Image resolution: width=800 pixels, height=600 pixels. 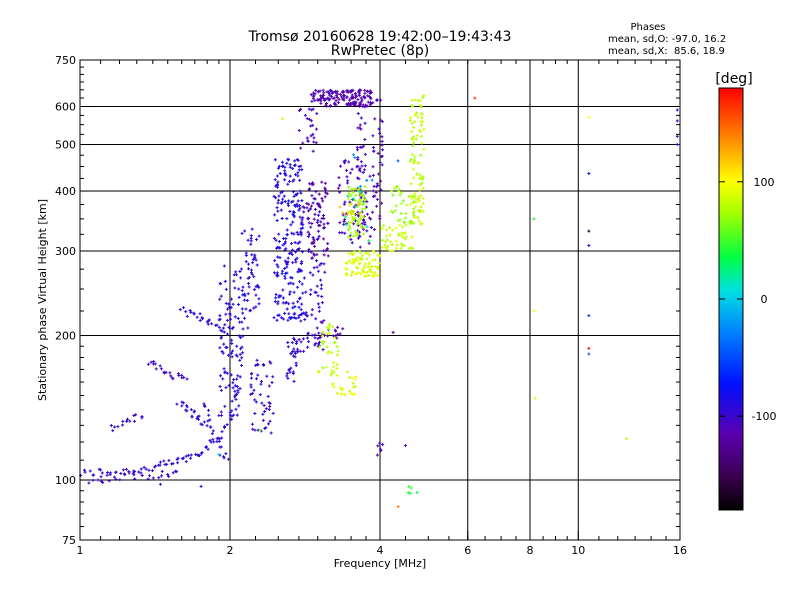 I want to click on x-tick-label: 16, so click(x=680, y=550).